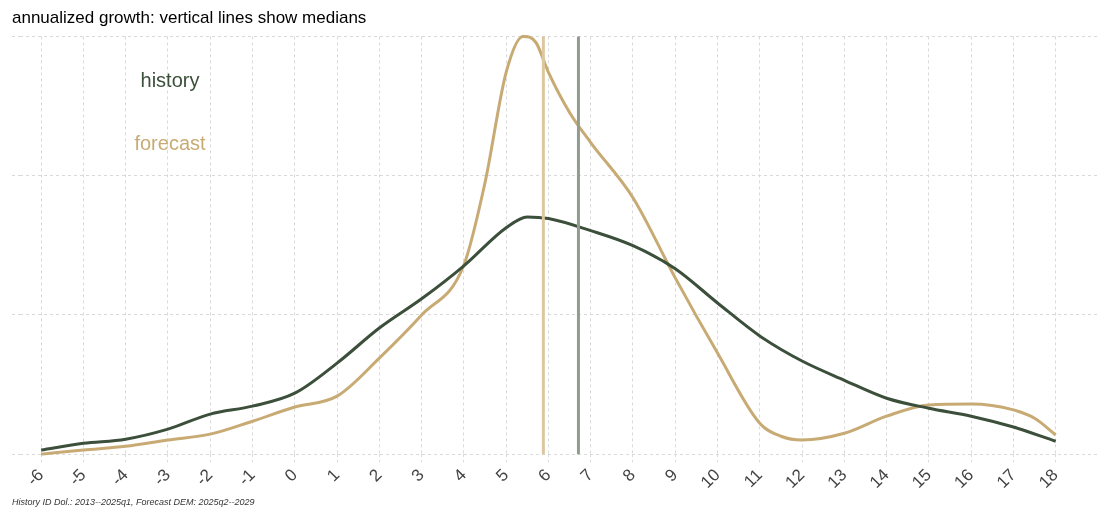 The width and height of the screenshot is (1118, 518). What do you see at coordinates (119, 477) in the screenshot?
I see `x-tick-label: -4` at bounding box center [119, 477].